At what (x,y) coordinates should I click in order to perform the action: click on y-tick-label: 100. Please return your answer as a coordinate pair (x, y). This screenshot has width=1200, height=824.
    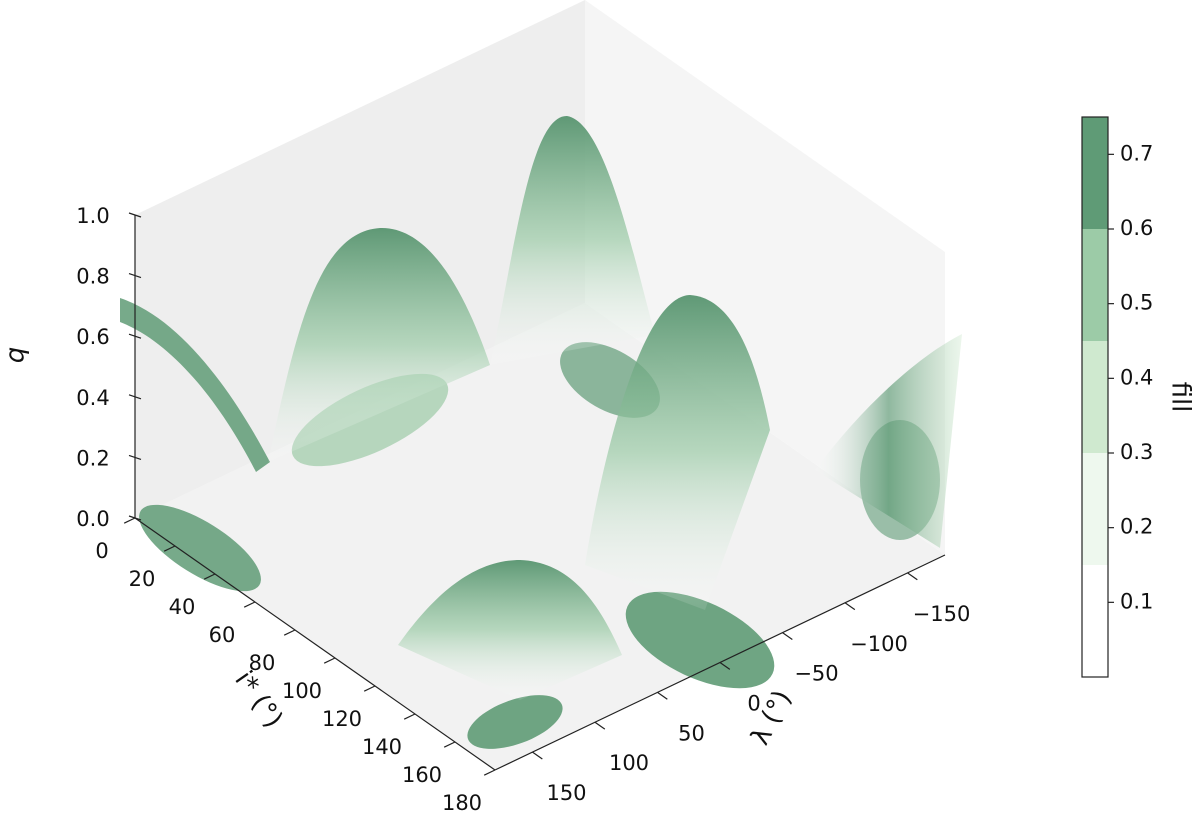
    Looking at the image, I should click on (629, 763).